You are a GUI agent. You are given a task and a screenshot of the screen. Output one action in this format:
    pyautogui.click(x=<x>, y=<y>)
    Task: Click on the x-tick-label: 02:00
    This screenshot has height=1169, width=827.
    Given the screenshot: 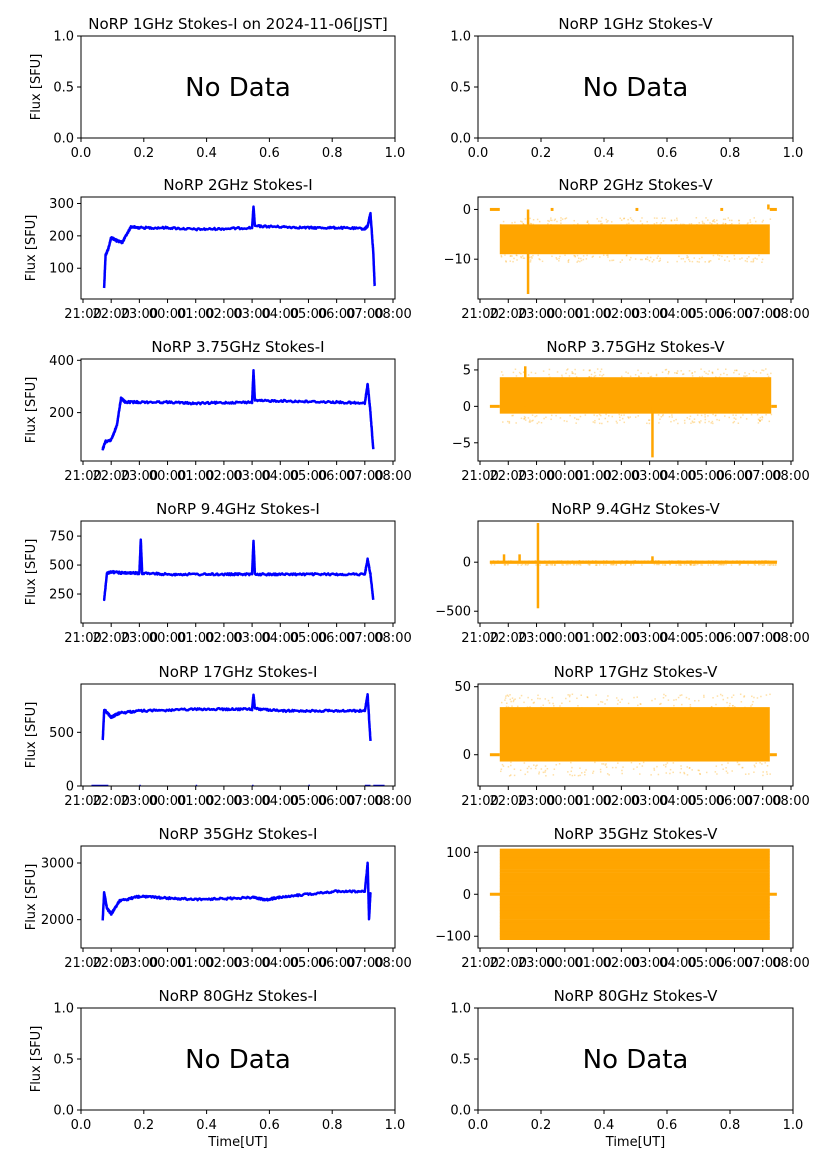 What is the action you would take?
    pyautogui.click(x=223, y=638)
    